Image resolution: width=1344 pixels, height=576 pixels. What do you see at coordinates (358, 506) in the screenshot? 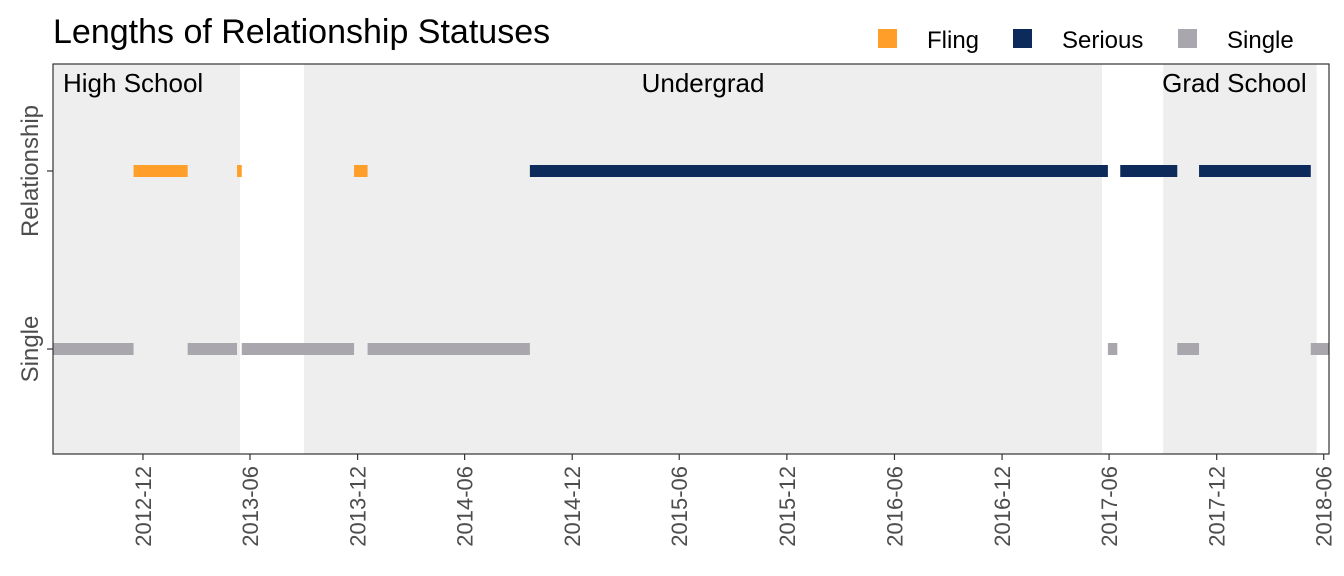
I see `x-tick-label: 2013-12` at bounding box center [358, 506].